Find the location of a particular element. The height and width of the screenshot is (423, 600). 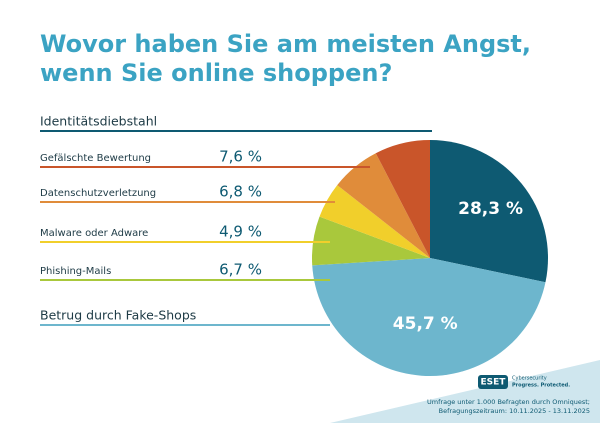

logo-tagline: Progress. Protected. is located at coordinates (541, 386).